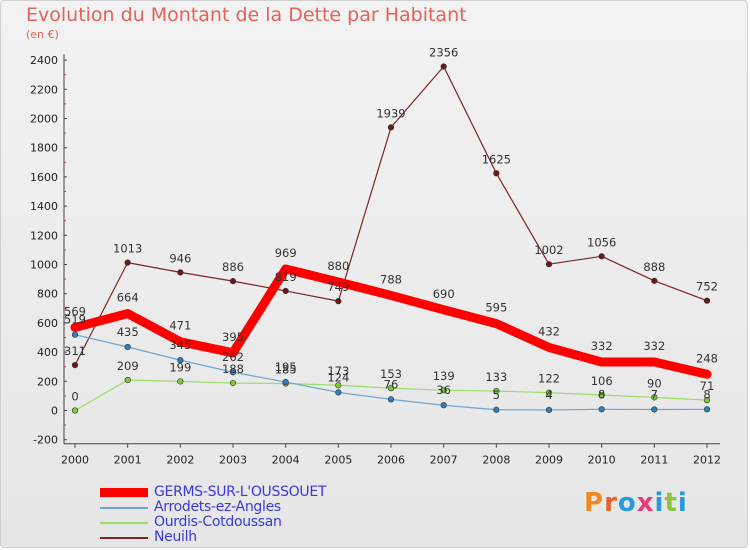 The height and width of the screenshot is (550, 750). What do you see at coordinates (240, 492) in the screenshot?
I see `legend-label-germs: GERMS-SUR-L'OUSSOUET` at bounding box center [240, 492].